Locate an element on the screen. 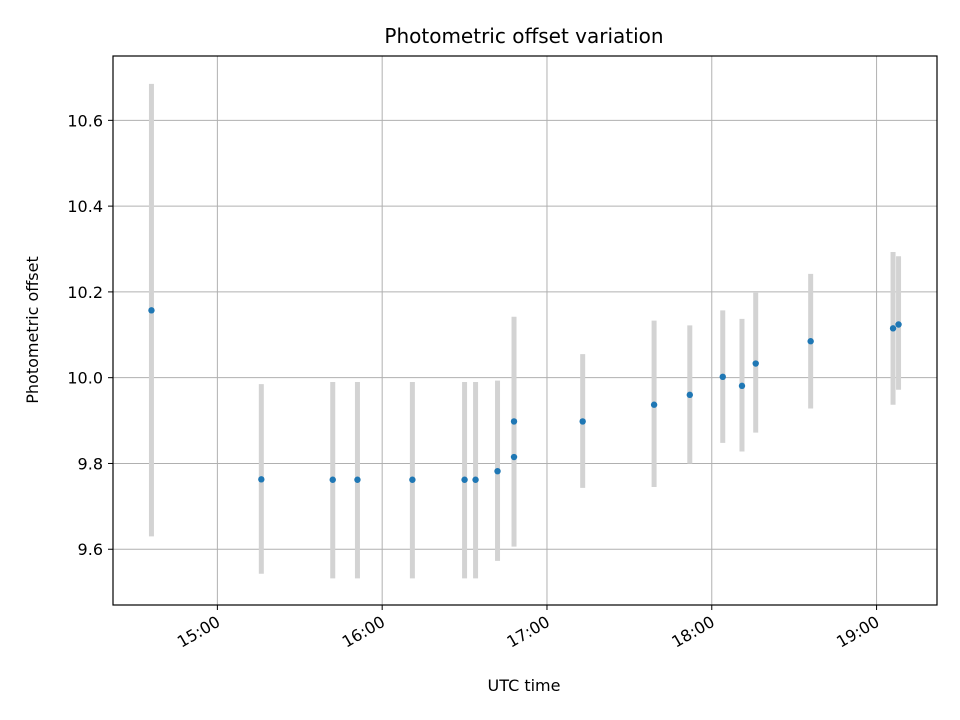 This screenshot has height=720, width=960. x-axis-ticks: 15:00 16:00 17:00 18:00 19:00 is located at coordinates (528, 628).